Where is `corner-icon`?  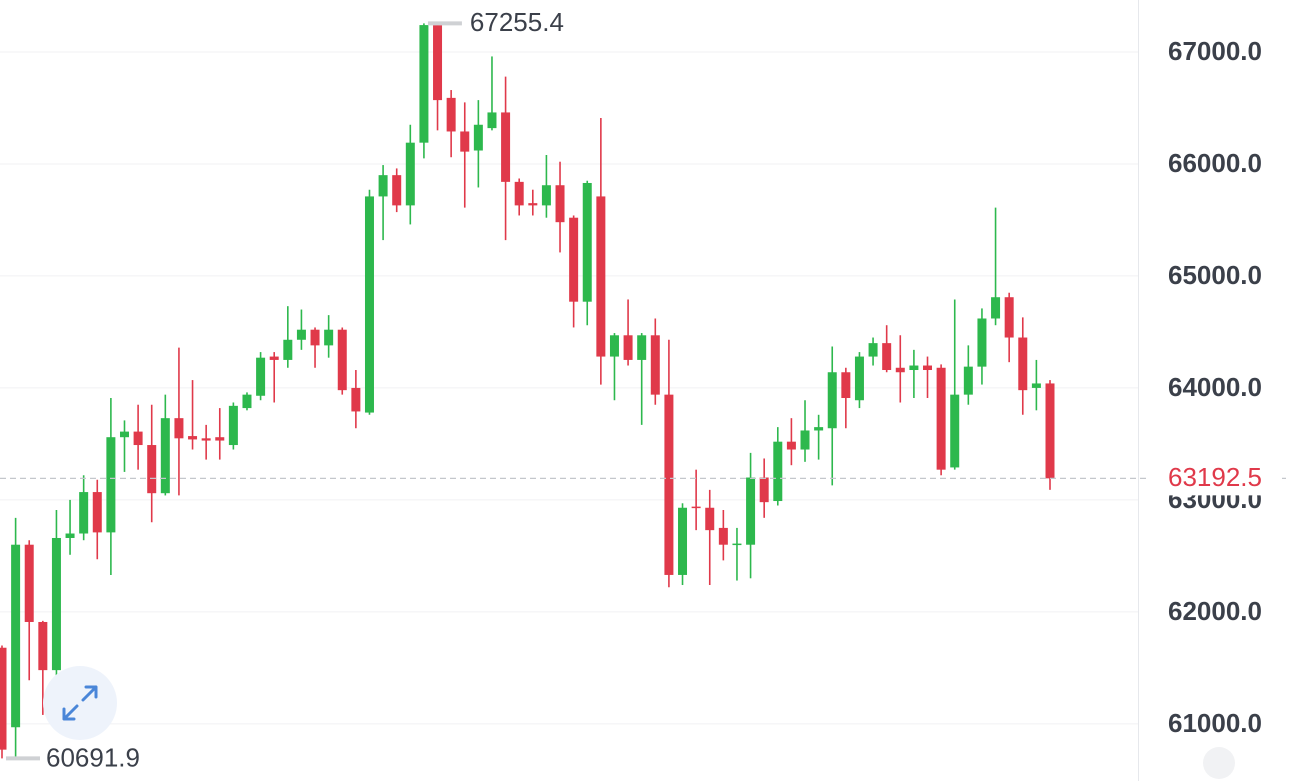 corner-icon is located at coordinates (1219, 763).